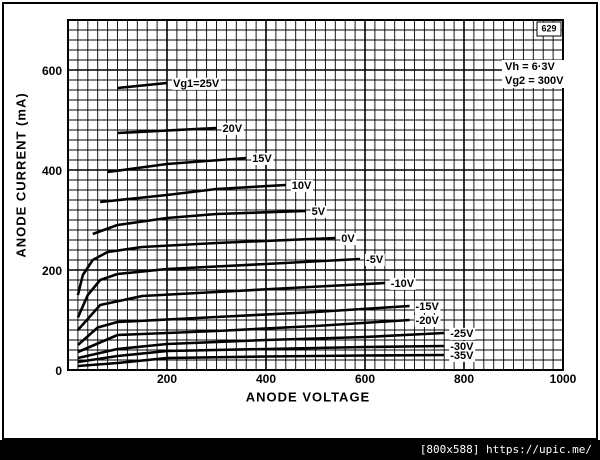  I want to click on curve-label: 20V, so click(233, 129).